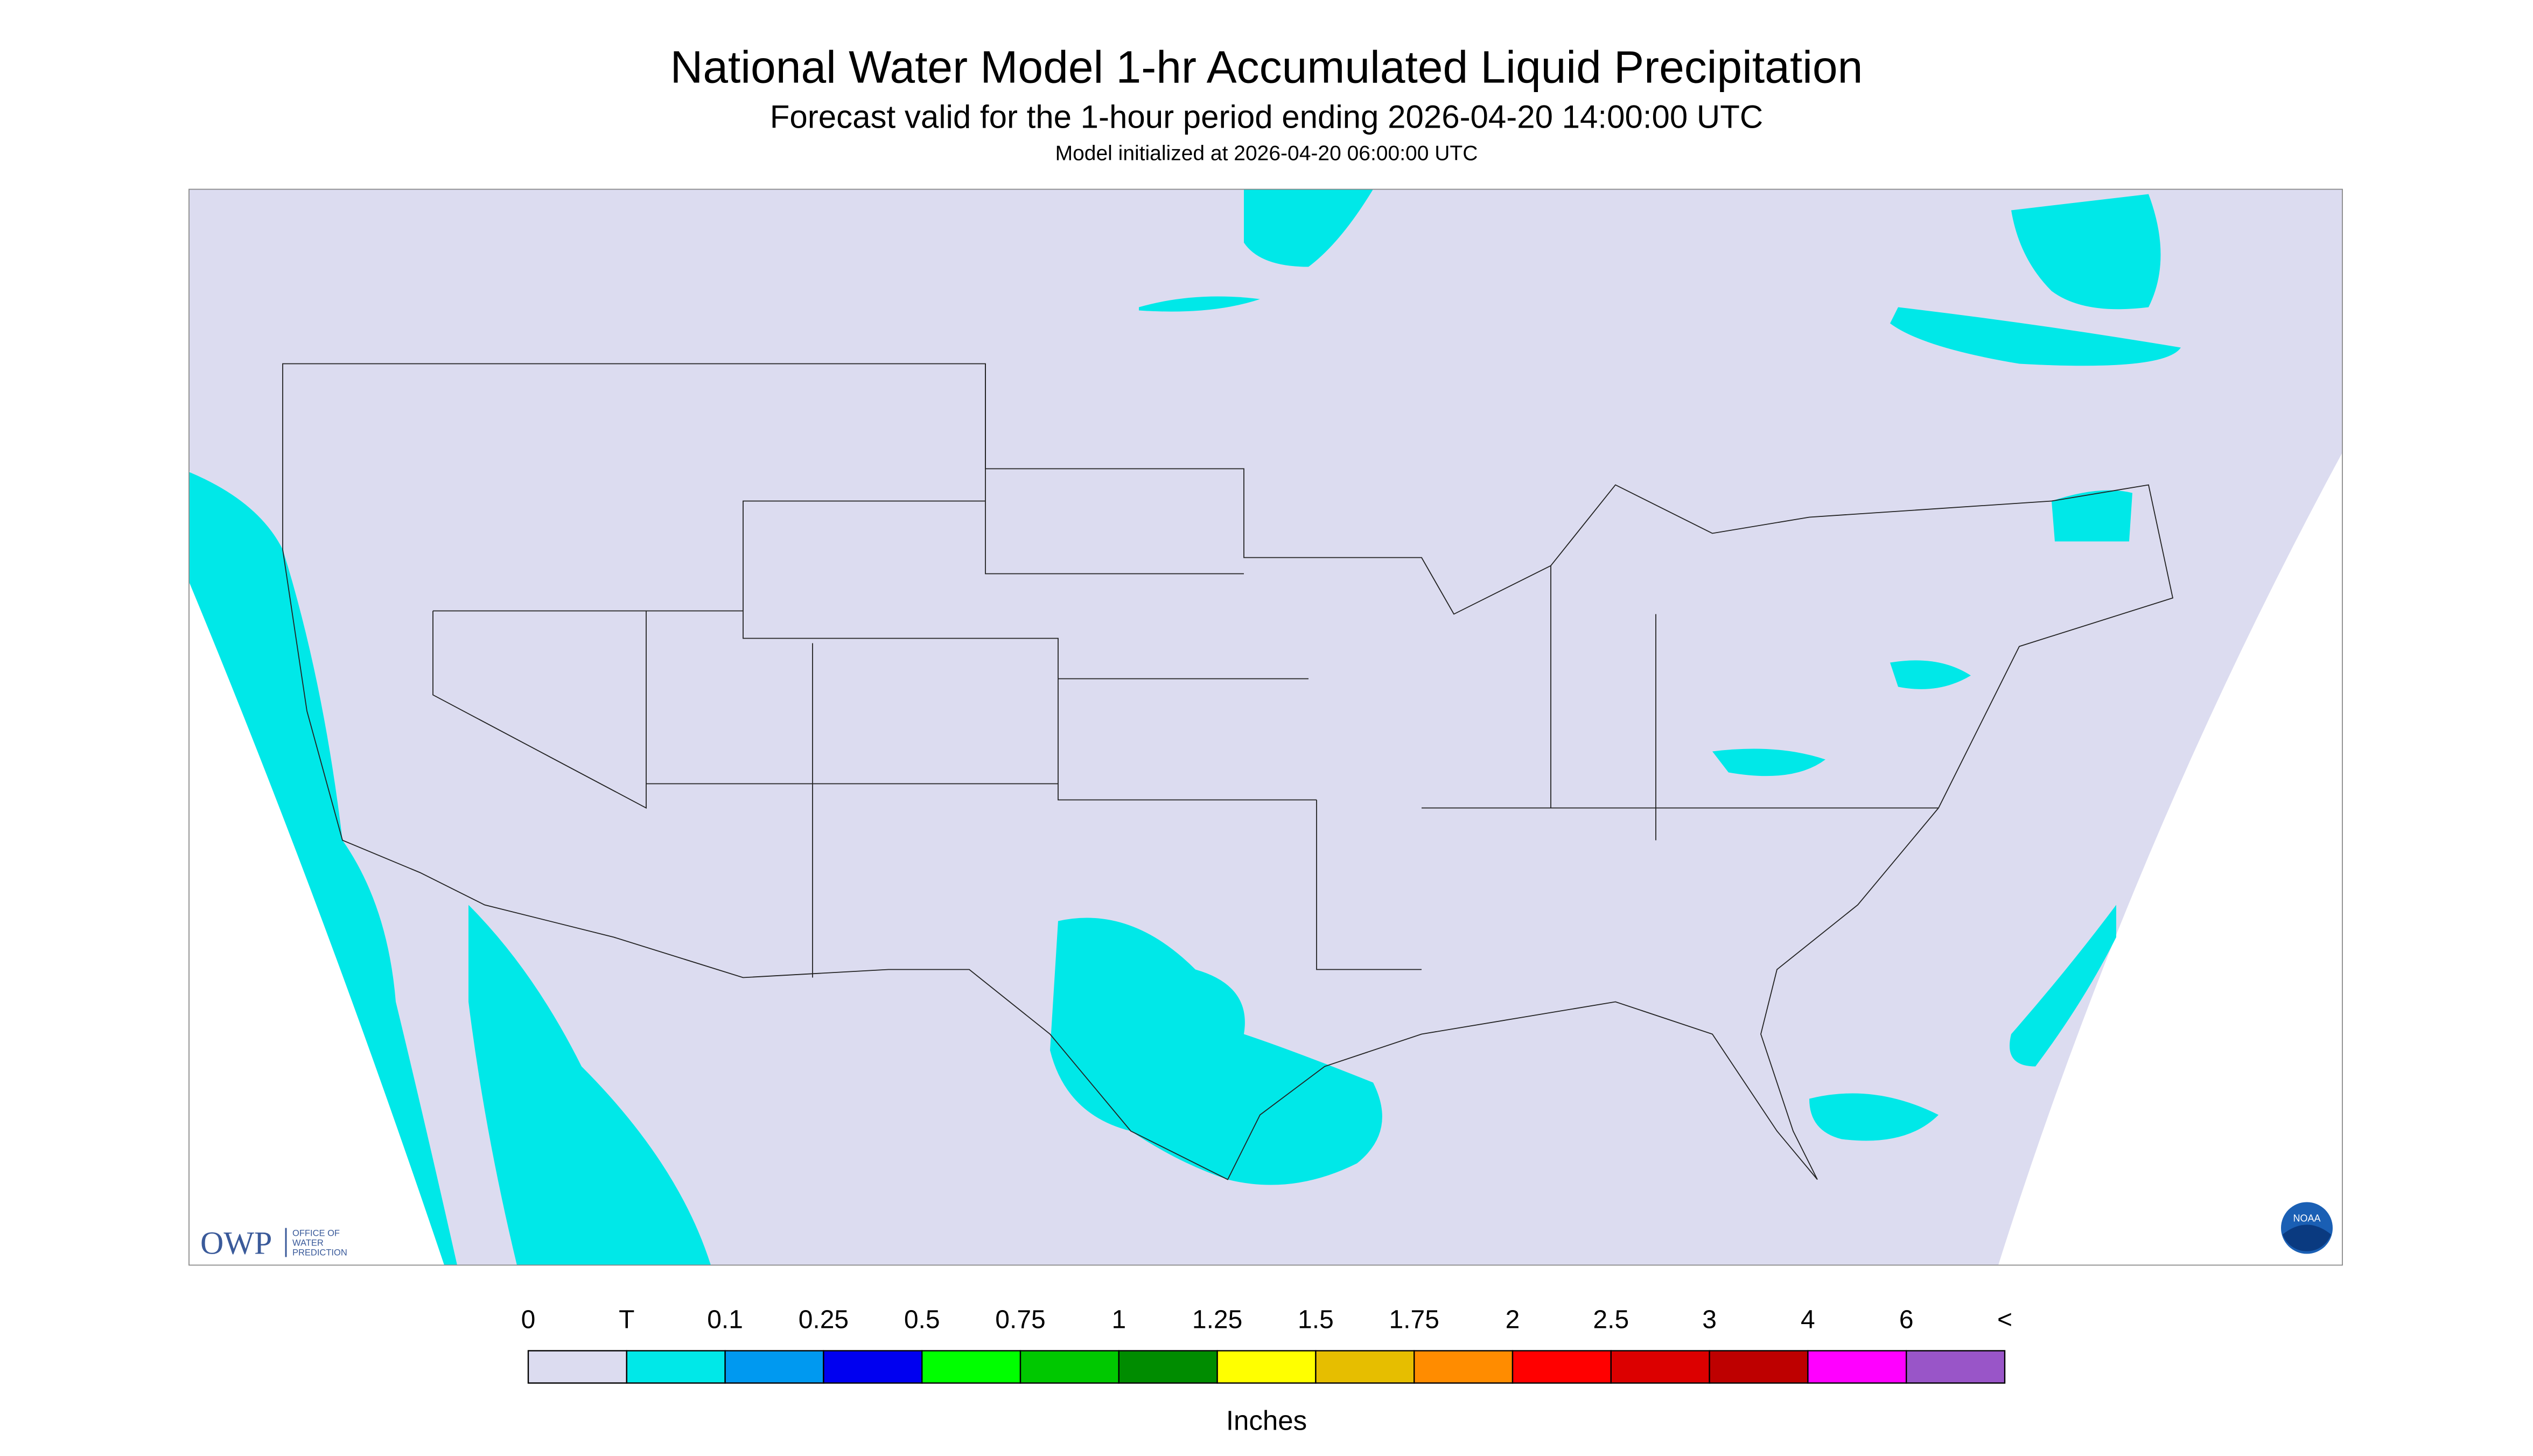 This screenshot has width=2533, height=1456. I want to click on owp-name: OFFICE OF, so click(316, 1233).